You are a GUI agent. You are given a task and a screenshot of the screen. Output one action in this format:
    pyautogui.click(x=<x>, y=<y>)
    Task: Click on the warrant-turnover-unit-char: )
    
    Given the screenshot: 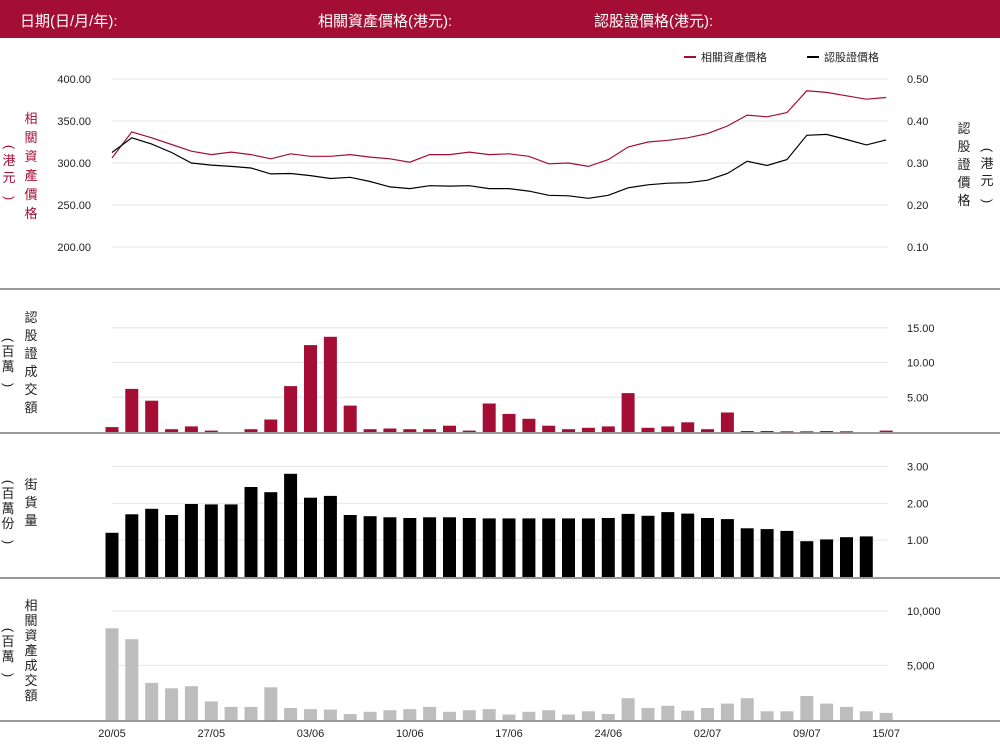 What is the action you would take?
    pyautogui.click(x=8, y=385)
    